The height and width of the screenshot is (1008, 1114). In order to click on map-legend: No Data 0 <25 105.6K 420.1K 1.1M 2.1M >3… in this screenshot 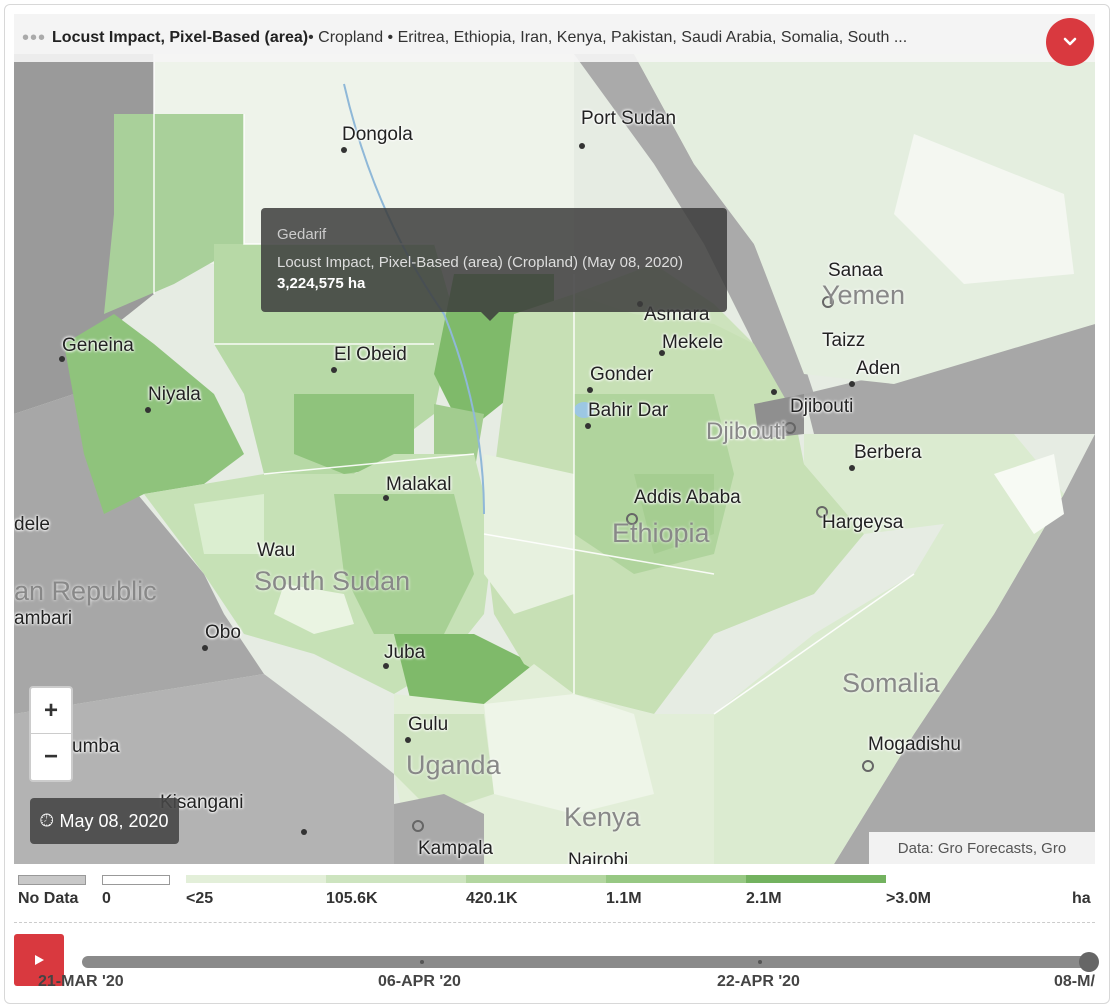, I will do `click(554, 895)`.